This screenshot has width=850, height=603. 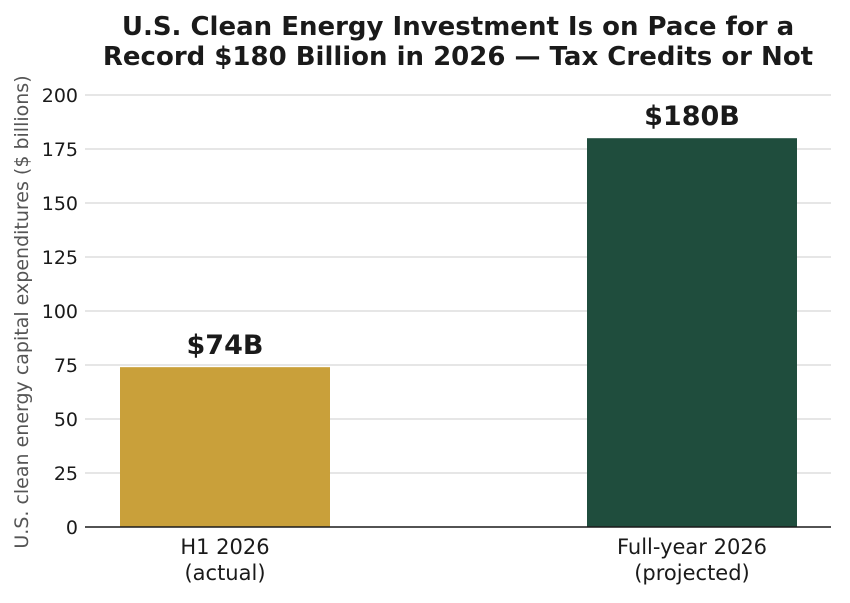 What do you see at coordinates (225, 447) in the screenshot?
I see `bar` at bounding box center [225, 447].